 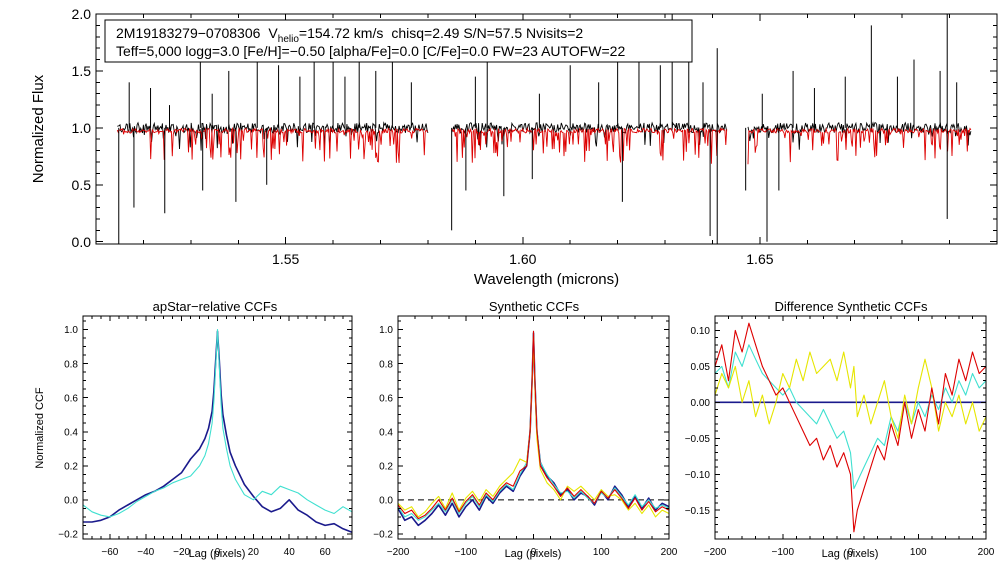 What do you see at coordinates (289, 39) in the screenshot?
I see `vhelio-subscript: helio` at bounding box center [289, 39].